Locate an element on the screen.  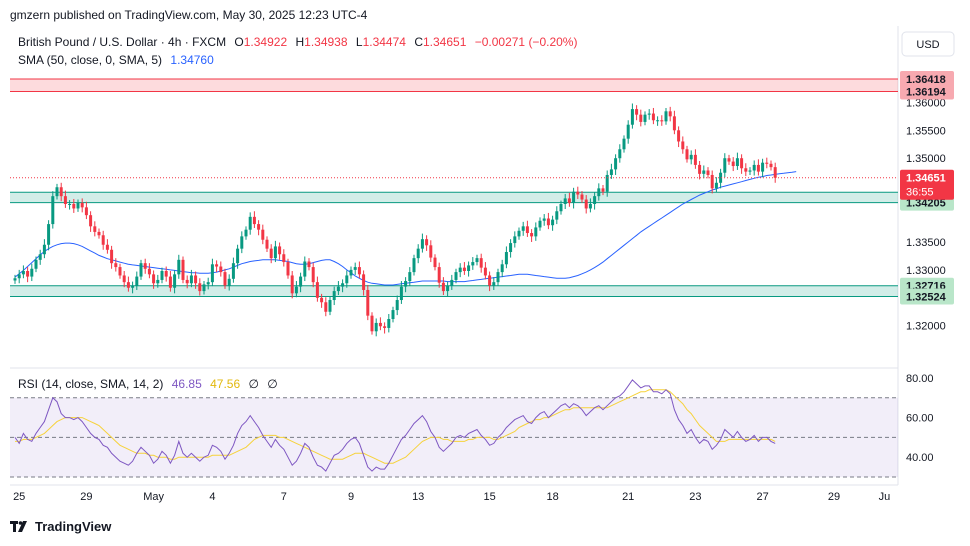
price-tick-label: 1.35500 is located at coordinates (926, 131).